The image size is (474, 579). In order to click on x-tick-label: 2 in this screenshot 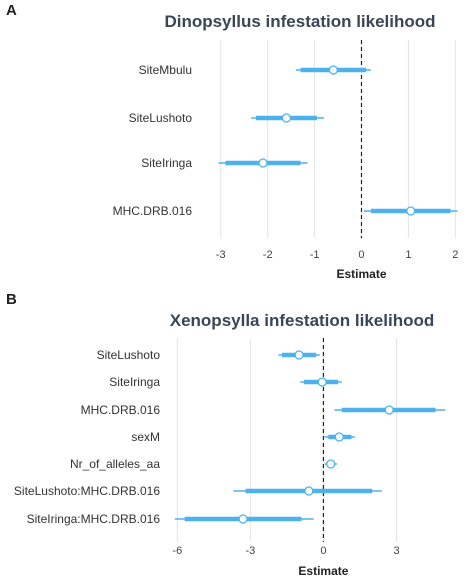, I will do `click(455, 255)`.